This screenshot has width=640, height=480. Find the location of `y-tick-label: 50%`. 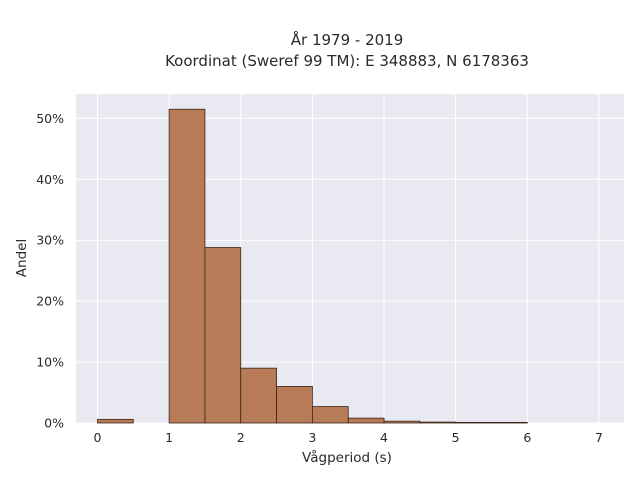

y-tick-label: 50% is located at coordinates (50, 118).